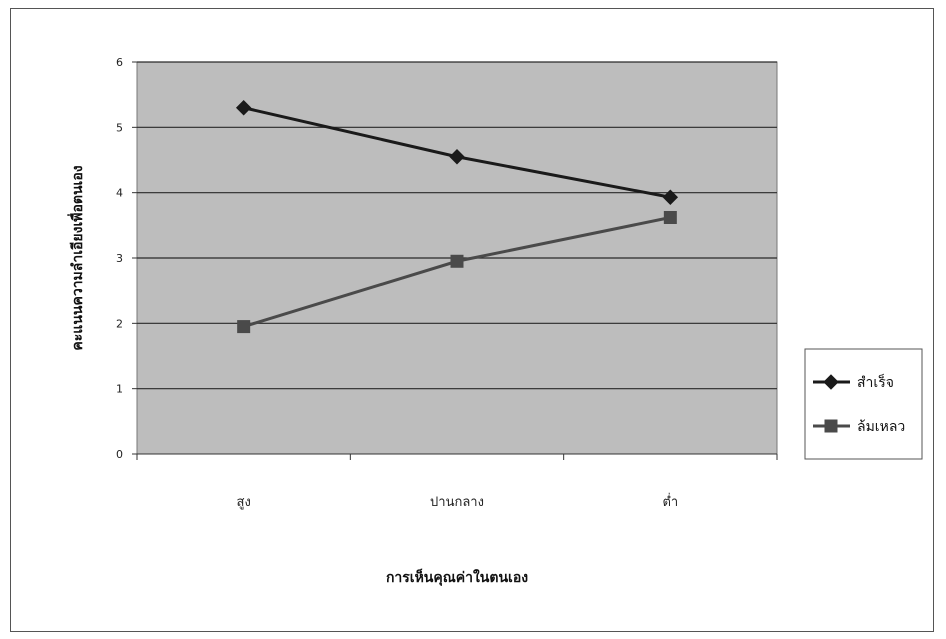 The width and height of the screenshot is (946, 639). I want to click on x-tick-label: ต่ำ, so click(670, 501).